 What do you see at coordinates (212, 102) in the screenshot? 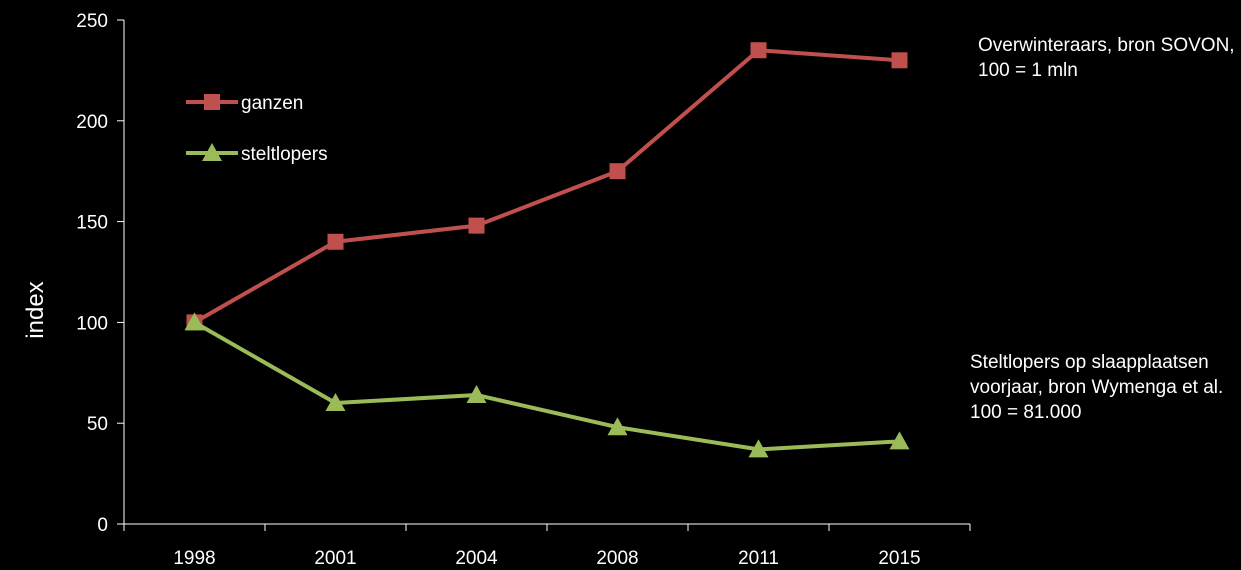
I see `legend-marker-ganzen` at bounding box center [212, 102].